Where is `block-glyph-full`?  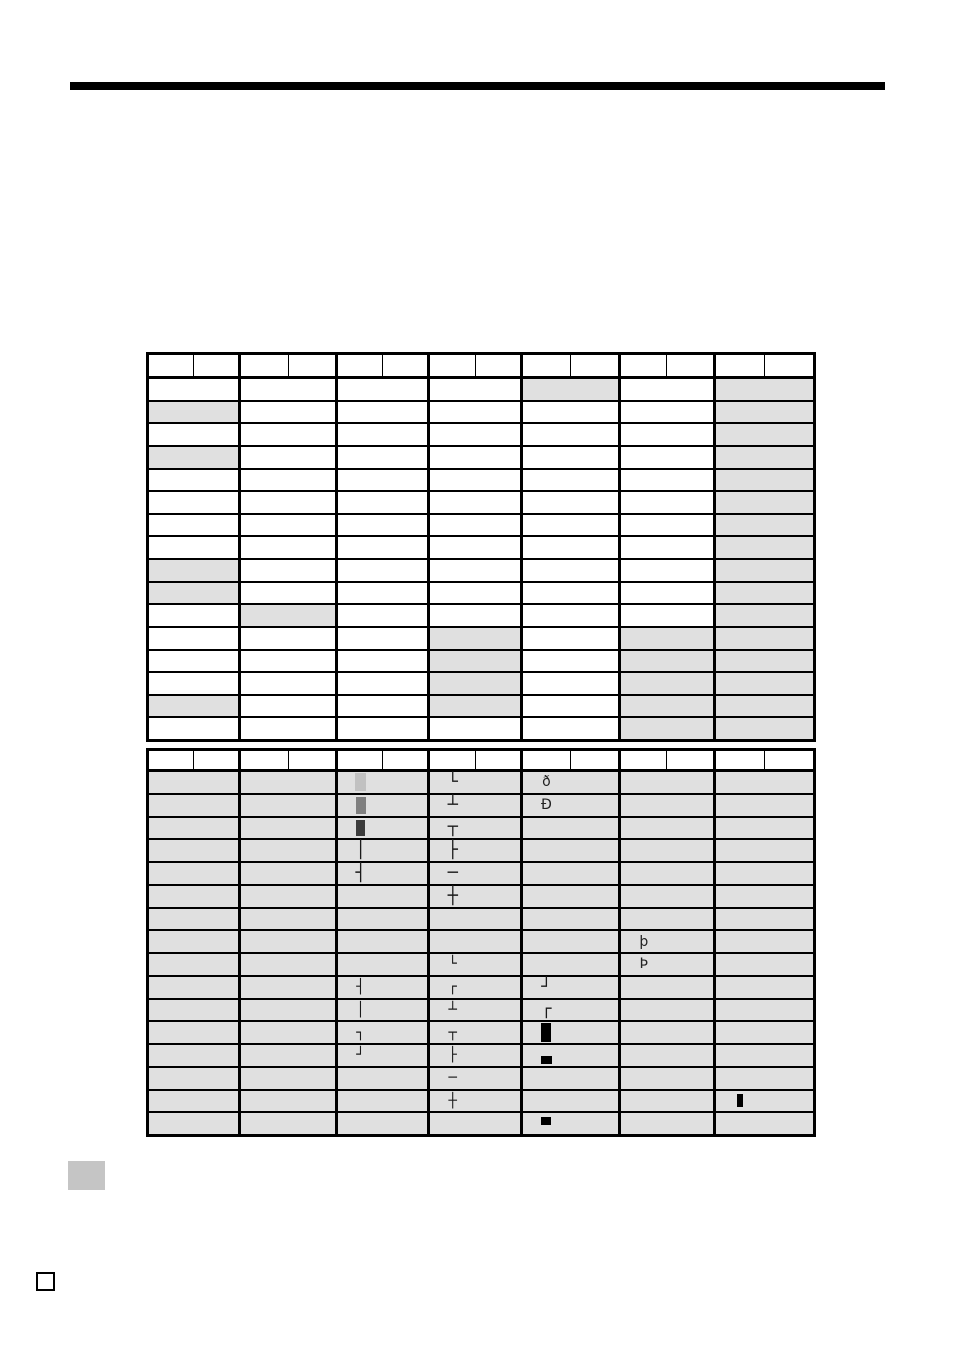 block-glyph-full is located at coordinates (547, 1032).